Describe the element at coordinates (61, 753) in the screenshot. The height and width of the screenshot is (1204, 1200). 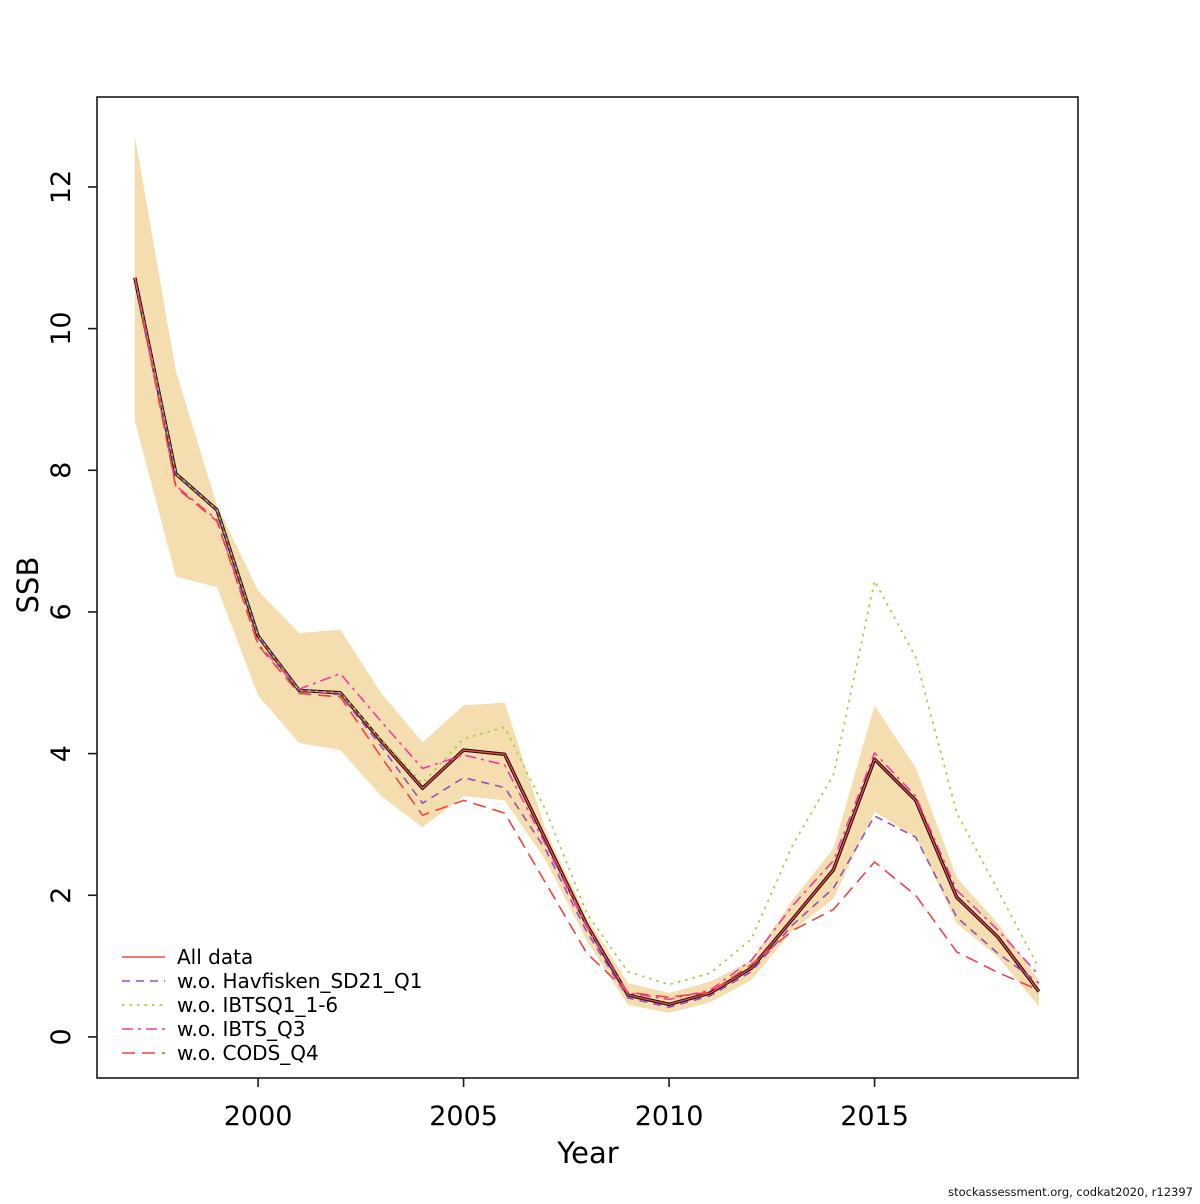
I see `y-tick-label: 4` at that location.